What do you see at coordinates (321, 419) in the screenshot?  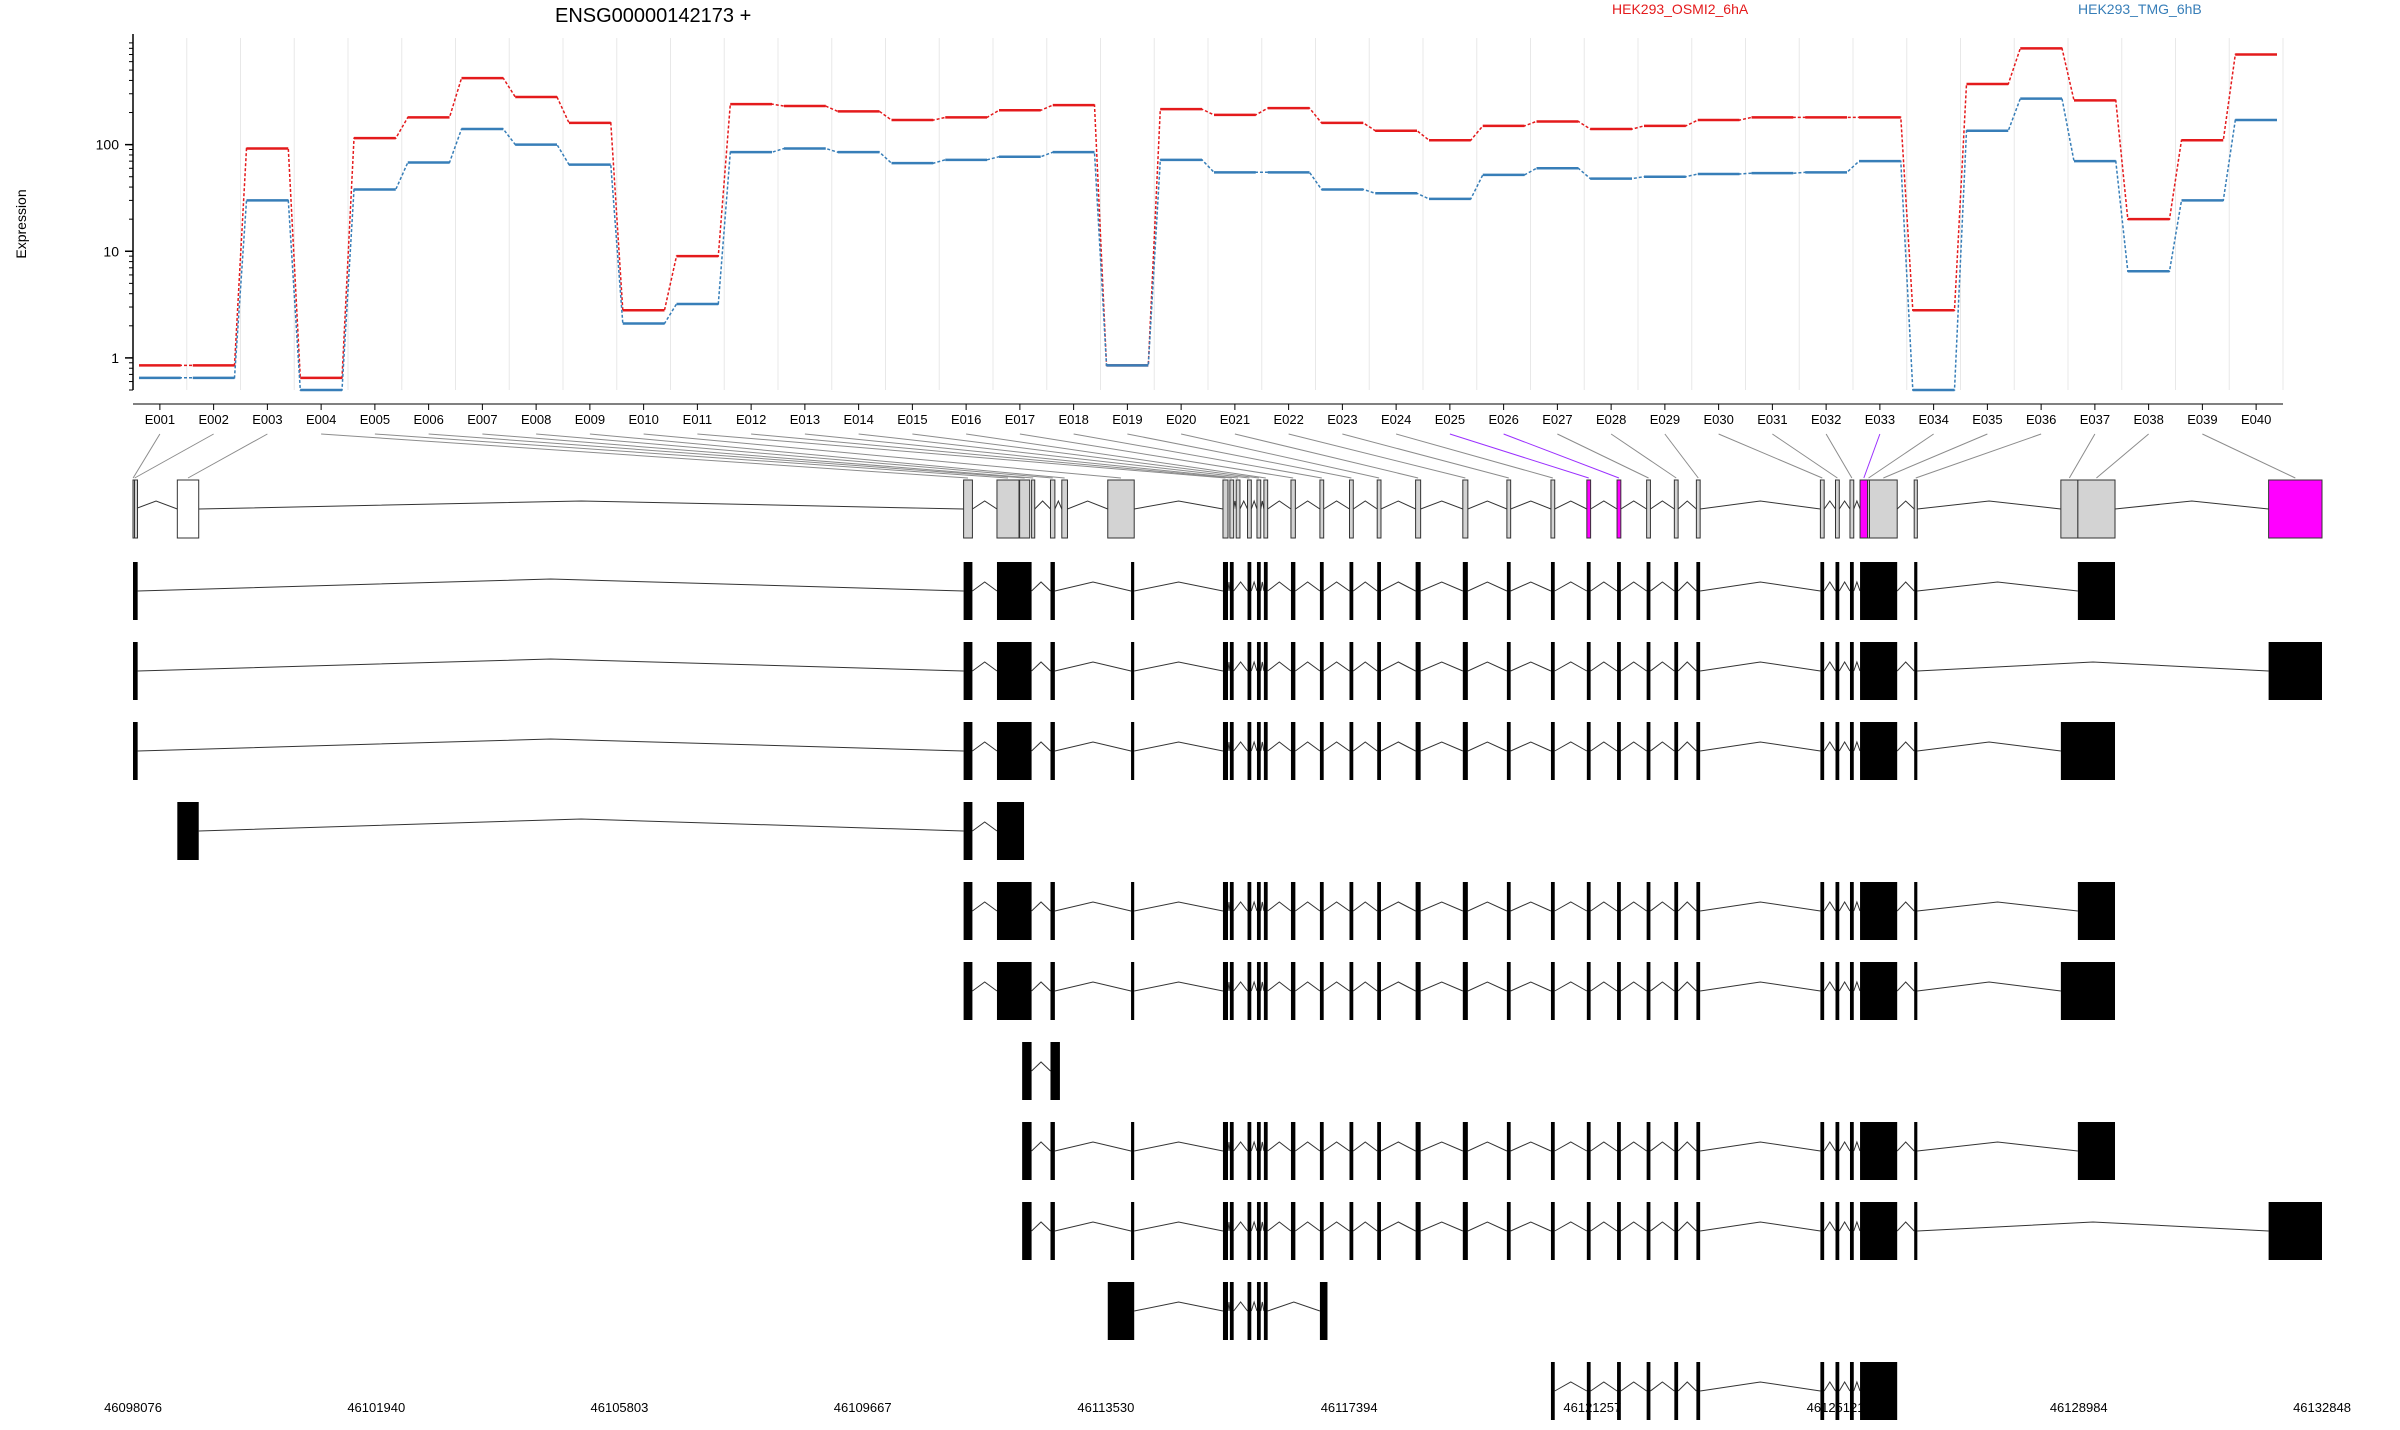 I see `exon-label: E004` at bounding box center [321, 419].